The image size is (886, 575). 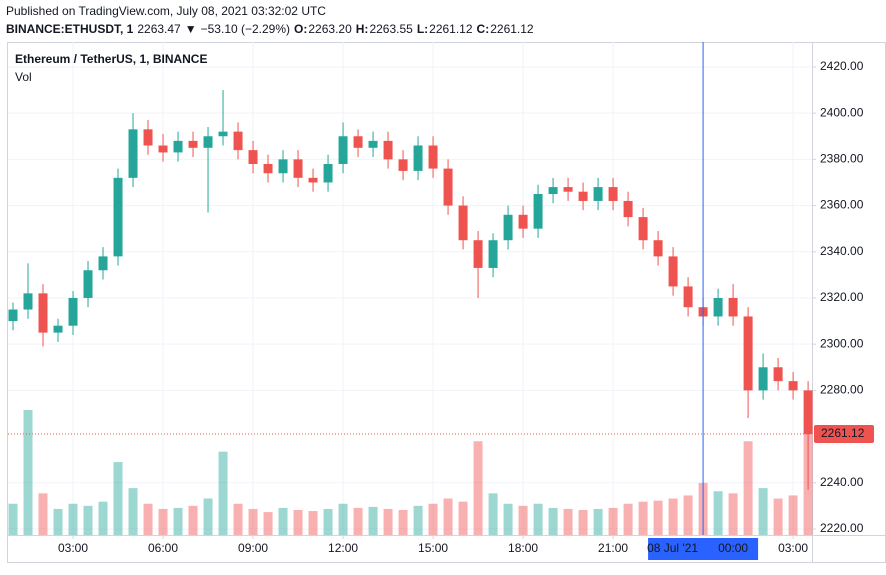 I want to click on header-text: 2263.55, so click(x=391, y=29).